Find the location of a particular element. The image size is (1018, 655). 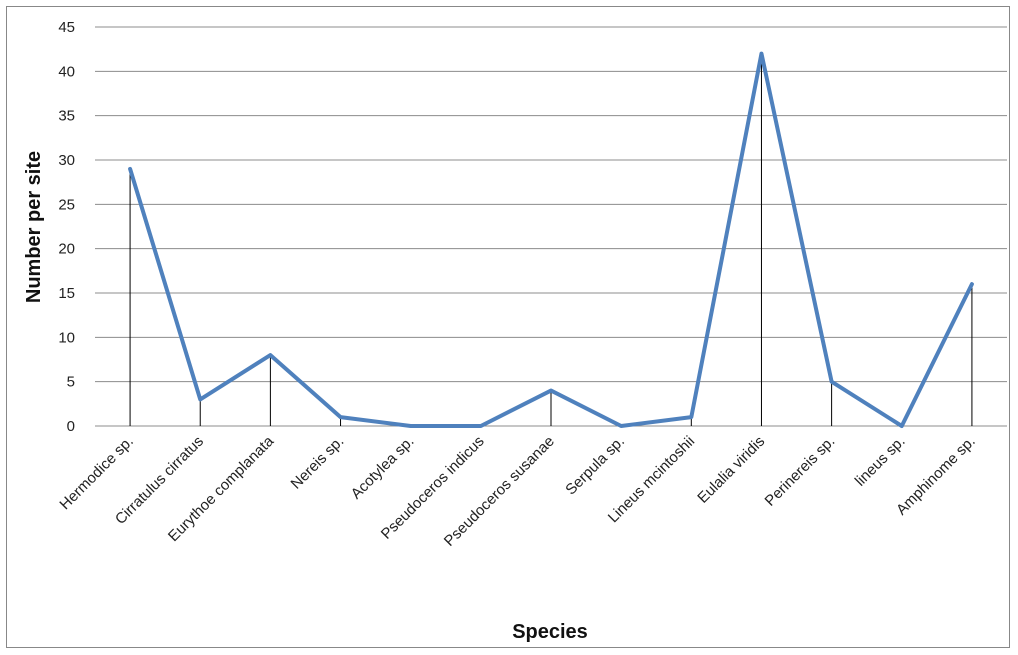

x-category-label: Nereis sp. is located at coordinates (318, 463).